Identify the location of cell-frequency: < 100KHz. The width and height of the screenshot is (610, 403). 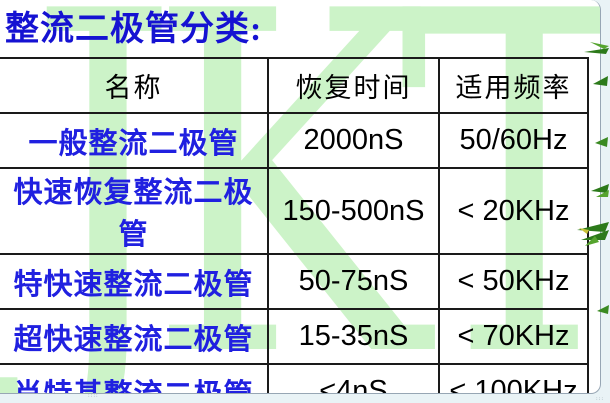
(513, 378).